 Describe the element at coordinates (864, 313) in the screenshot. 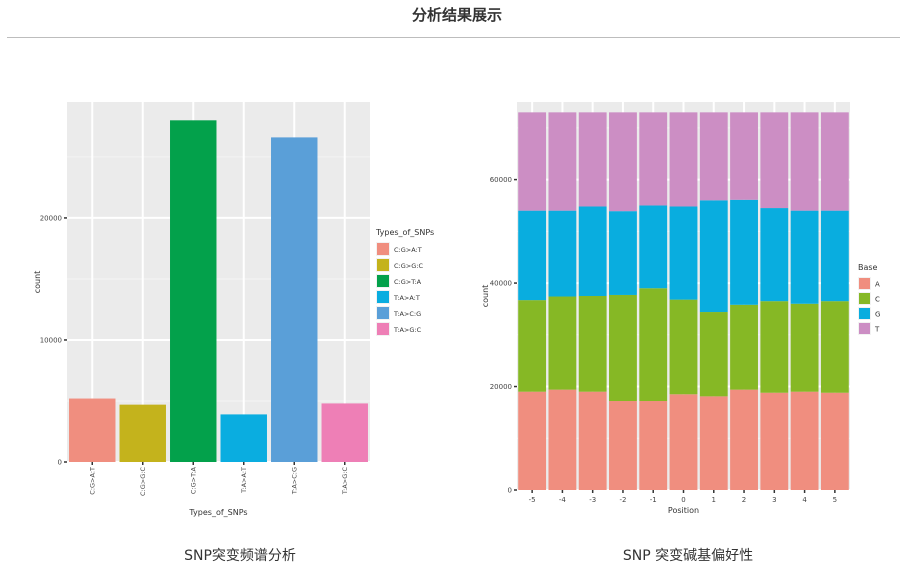

I see `legend-swatch-G` at that location.